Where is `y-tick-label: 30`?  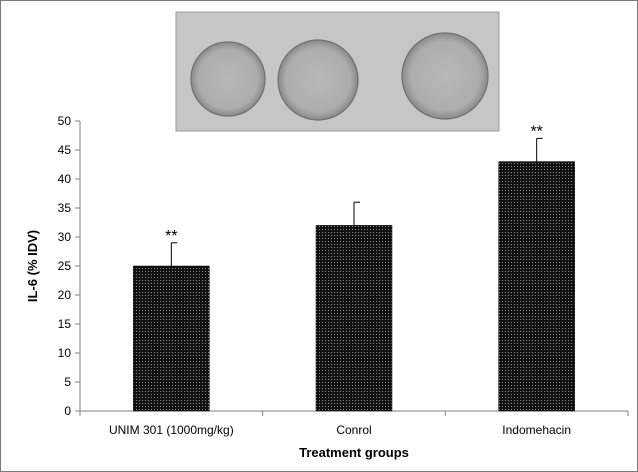 y-tick-label: 30 is located at coordinates (65, 237).